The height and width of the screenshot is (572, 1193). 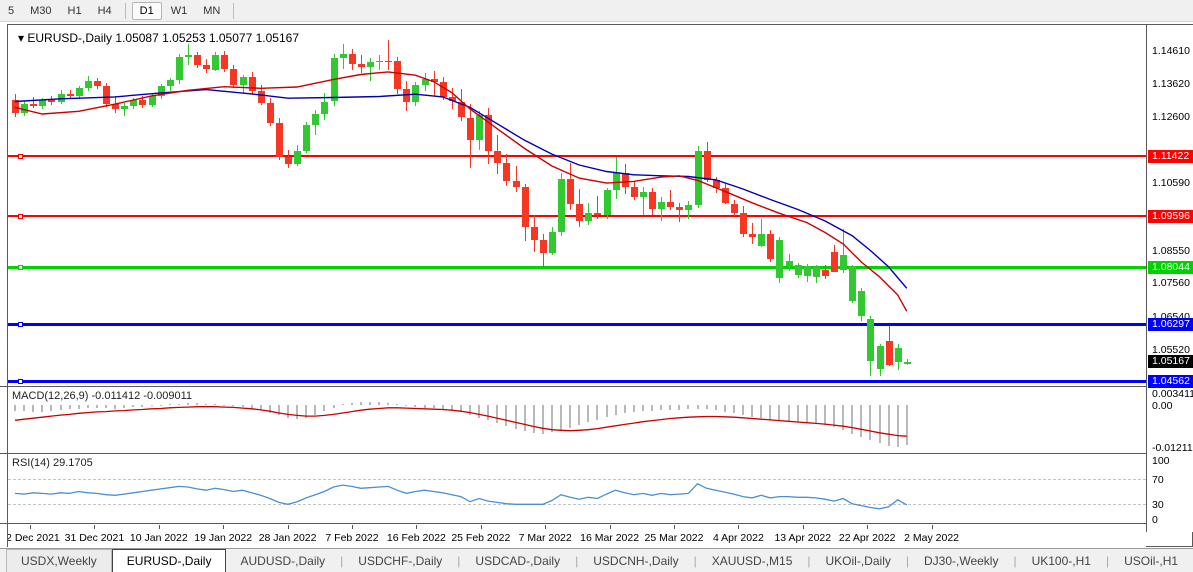 What do you see at coordinates (518, 560) in the screenshot?
I see `chart-tab-usdcad-daily: USDCAD-,Daily` at bounding box center [518, 560].